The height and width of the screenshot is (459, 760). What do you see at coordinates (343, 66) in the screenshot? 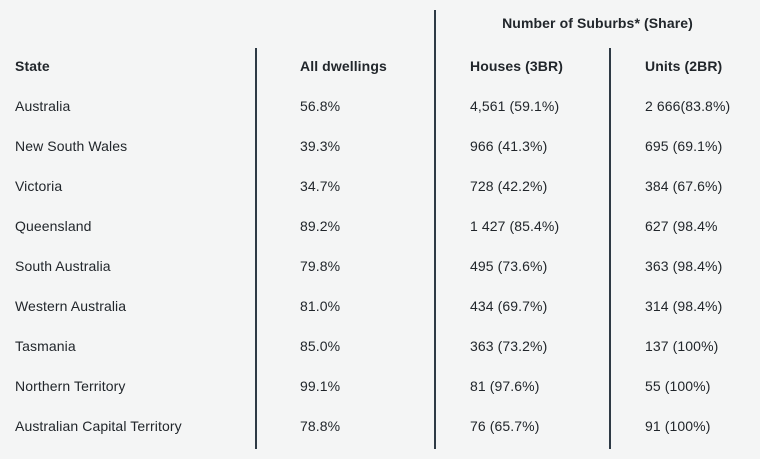
I see `column-header-all-dwellings: All dwellings` at bounding box center [343, 66].